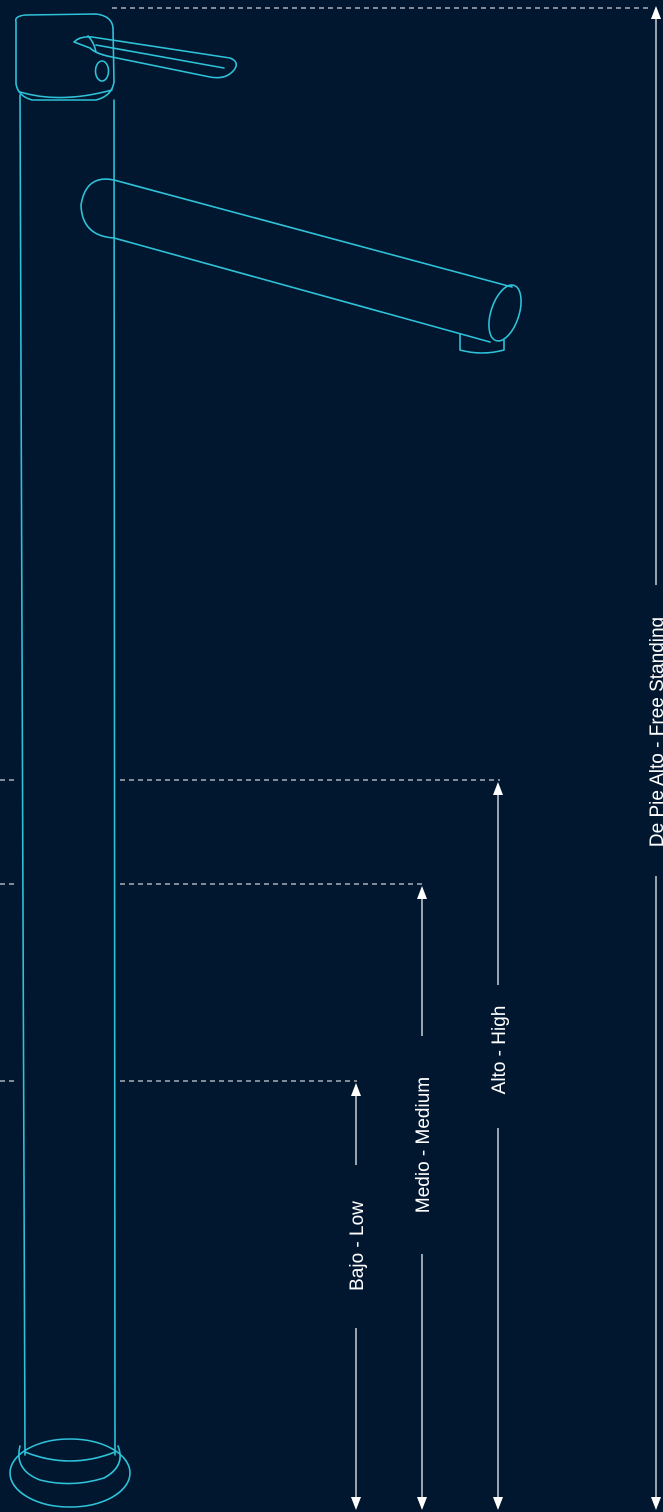 This screenshot has width=663, height=1512. I want to click on faucet-column-right, so click(114, 777).